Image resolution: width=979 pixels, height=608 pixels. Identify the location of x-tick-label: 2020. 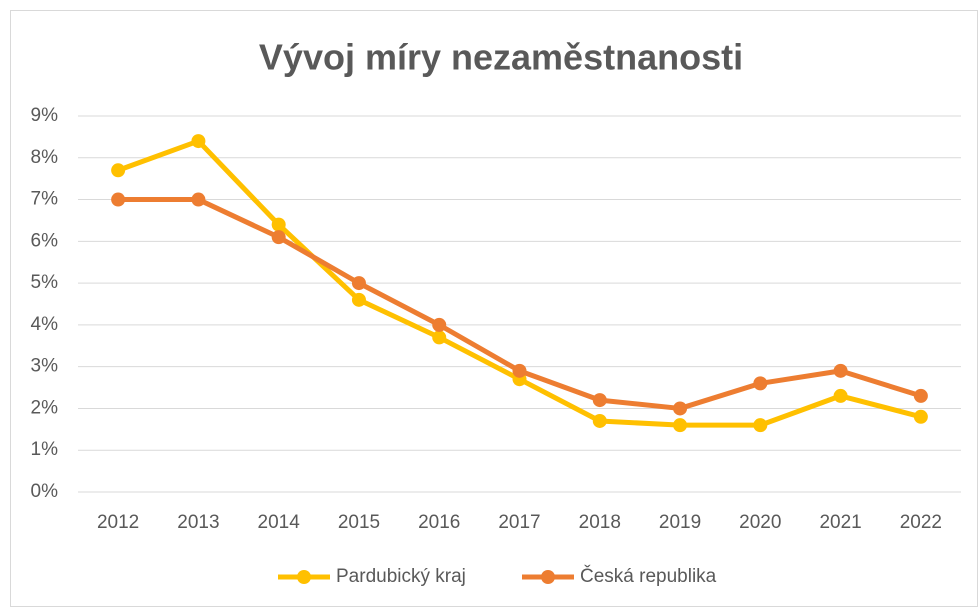
(760, 522).